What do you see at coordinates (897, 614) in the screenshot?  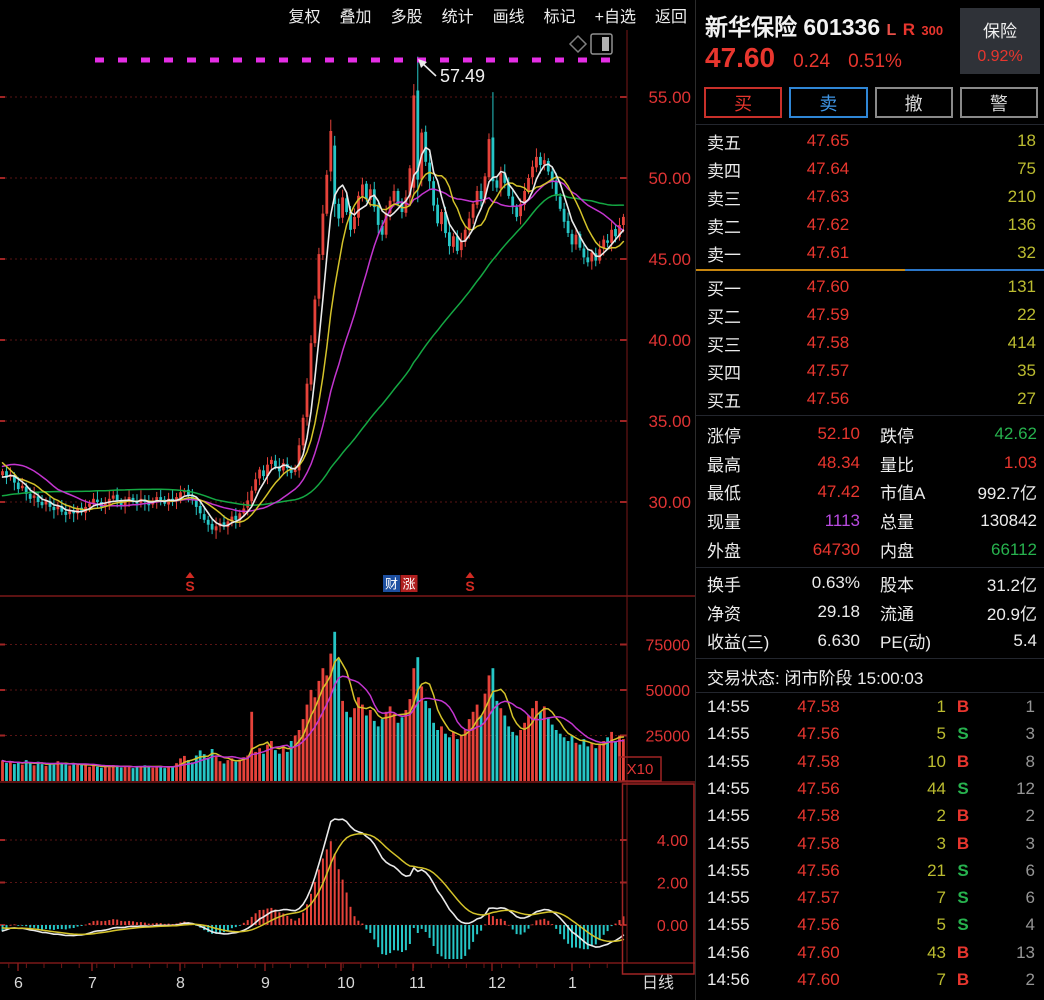 I see `stat-label: 流通` at bounding box center [897, 614].